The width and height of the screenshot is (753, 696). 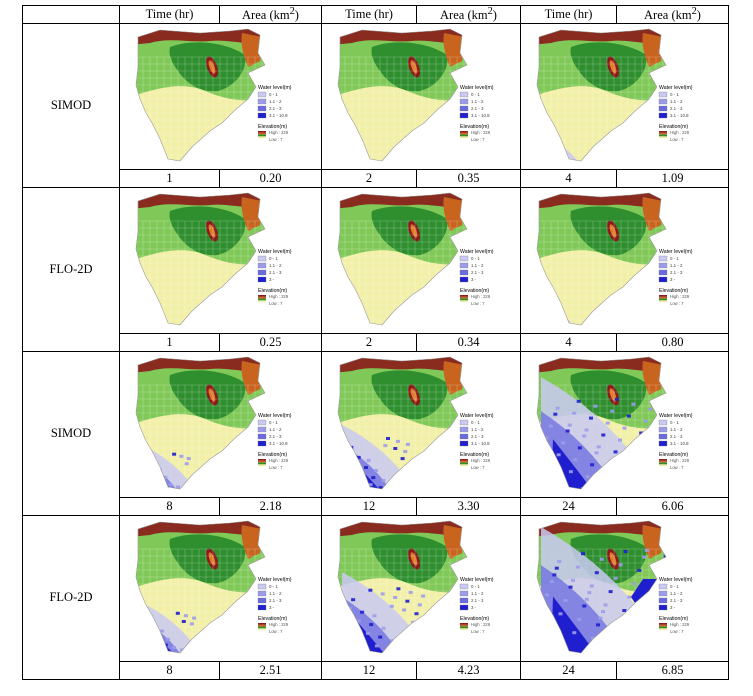 I want to click on legend-water-label: 3.1 - 10.8, so click(x=679, y=115).